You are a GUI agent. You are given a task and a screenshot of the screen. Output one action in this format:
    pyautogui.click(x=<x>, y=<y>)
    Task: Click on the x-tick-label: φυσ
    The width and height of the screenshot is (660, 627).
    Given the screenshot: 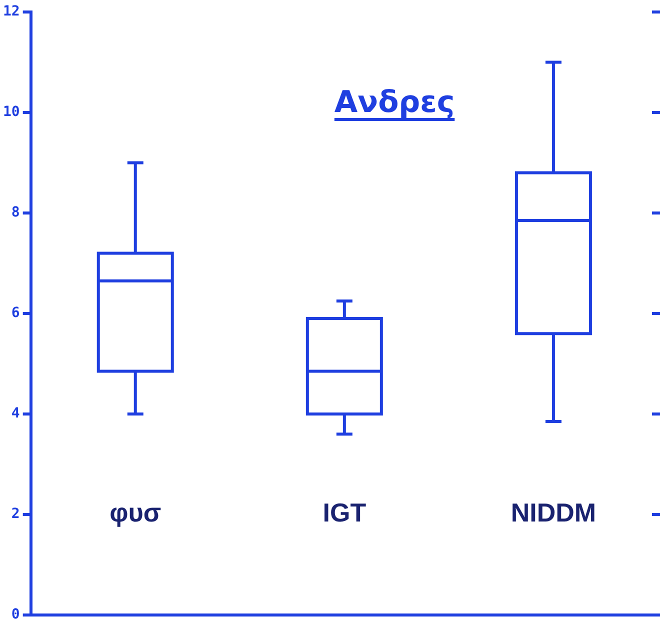 What is the action you would take?
    pyautogui.click(x=136, y=513)
    